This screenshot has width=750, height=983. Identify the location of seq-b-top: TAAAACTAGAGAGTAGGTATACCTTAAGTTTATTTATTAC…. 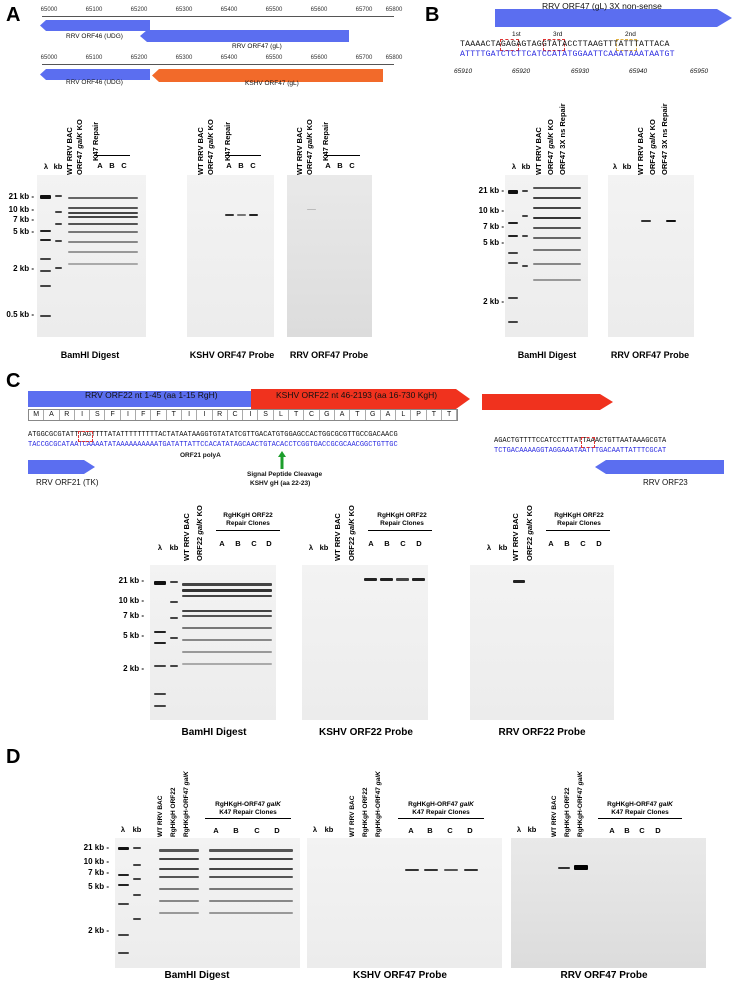
(565, 44).